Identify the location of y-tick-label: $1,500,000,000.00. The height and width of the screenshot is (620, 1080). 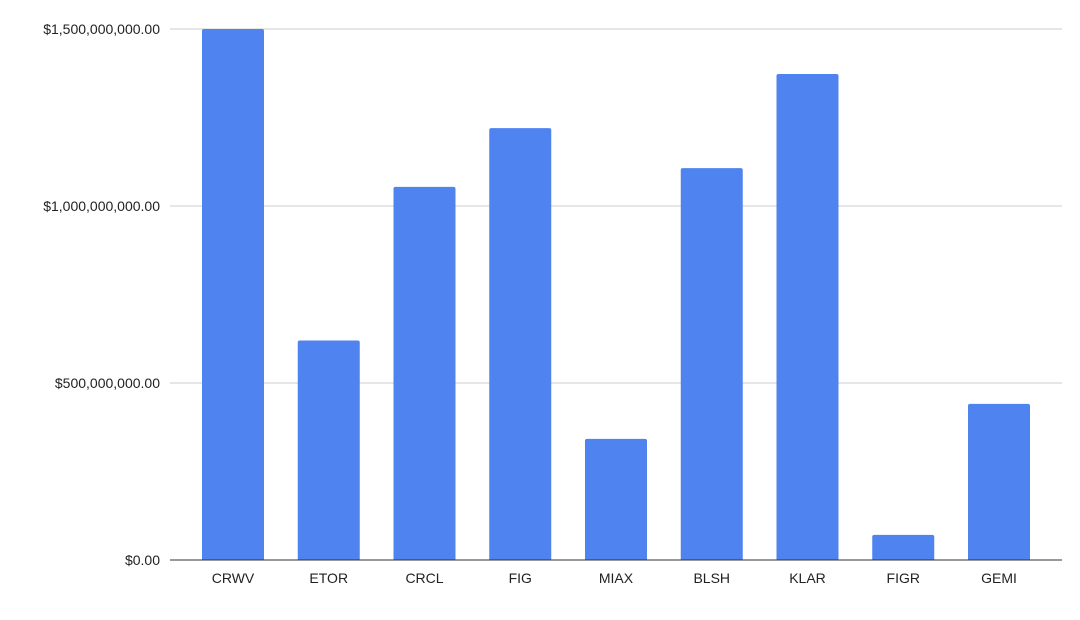
(101, 29).